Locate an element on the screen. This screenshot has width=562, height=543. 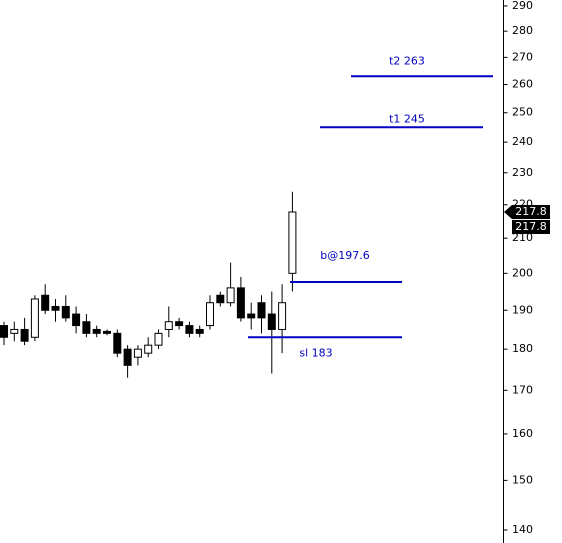
y-tick-label: 290 is located at coordinates (522, 6).